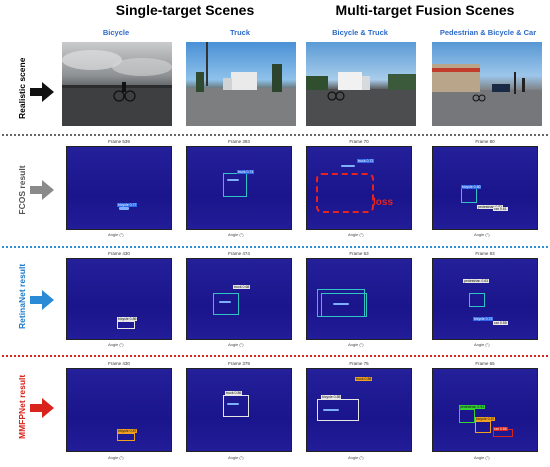  Describe the element at coordinates (234, 393) in the screenshot. I see `detection-tag: truck 0.86` at that location.